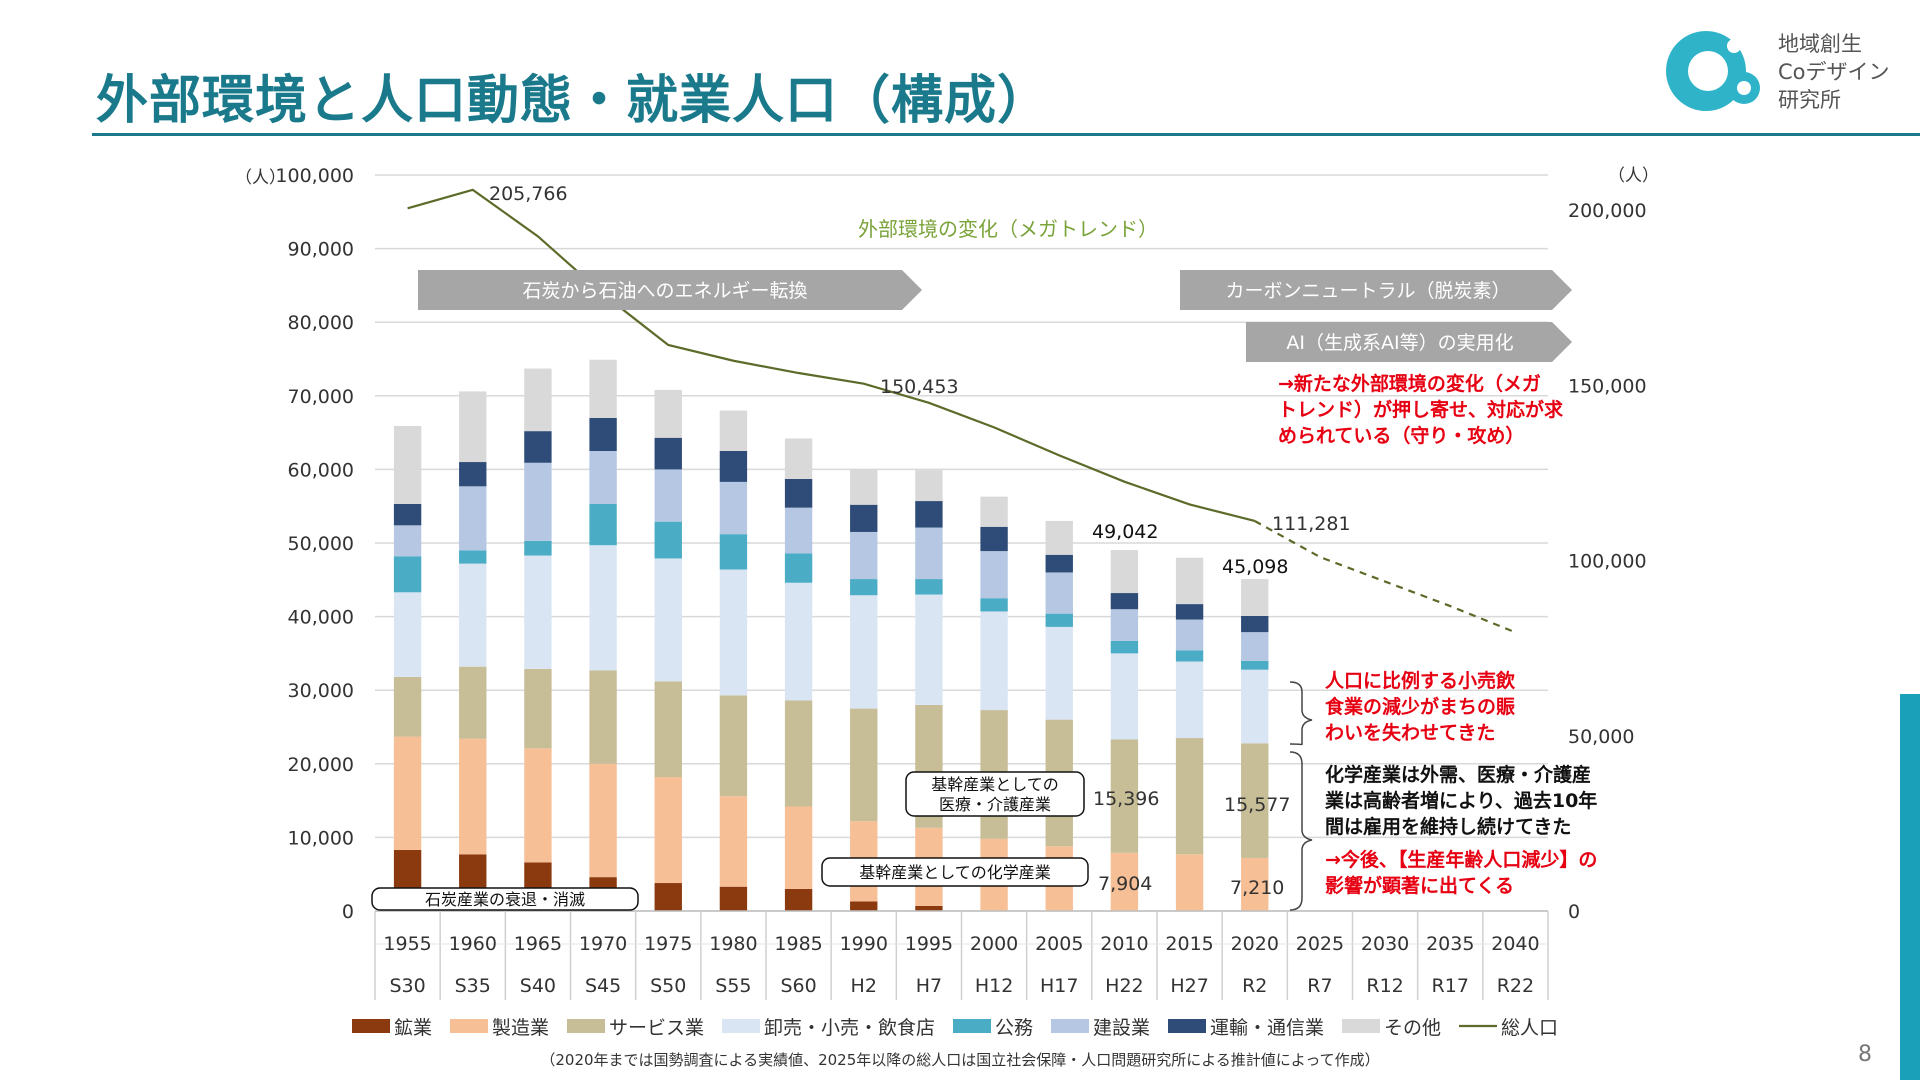 This screenshot has width=1920, height=1080. I want to click on data-label-service-2010: 15,396, so click(1126, 799).